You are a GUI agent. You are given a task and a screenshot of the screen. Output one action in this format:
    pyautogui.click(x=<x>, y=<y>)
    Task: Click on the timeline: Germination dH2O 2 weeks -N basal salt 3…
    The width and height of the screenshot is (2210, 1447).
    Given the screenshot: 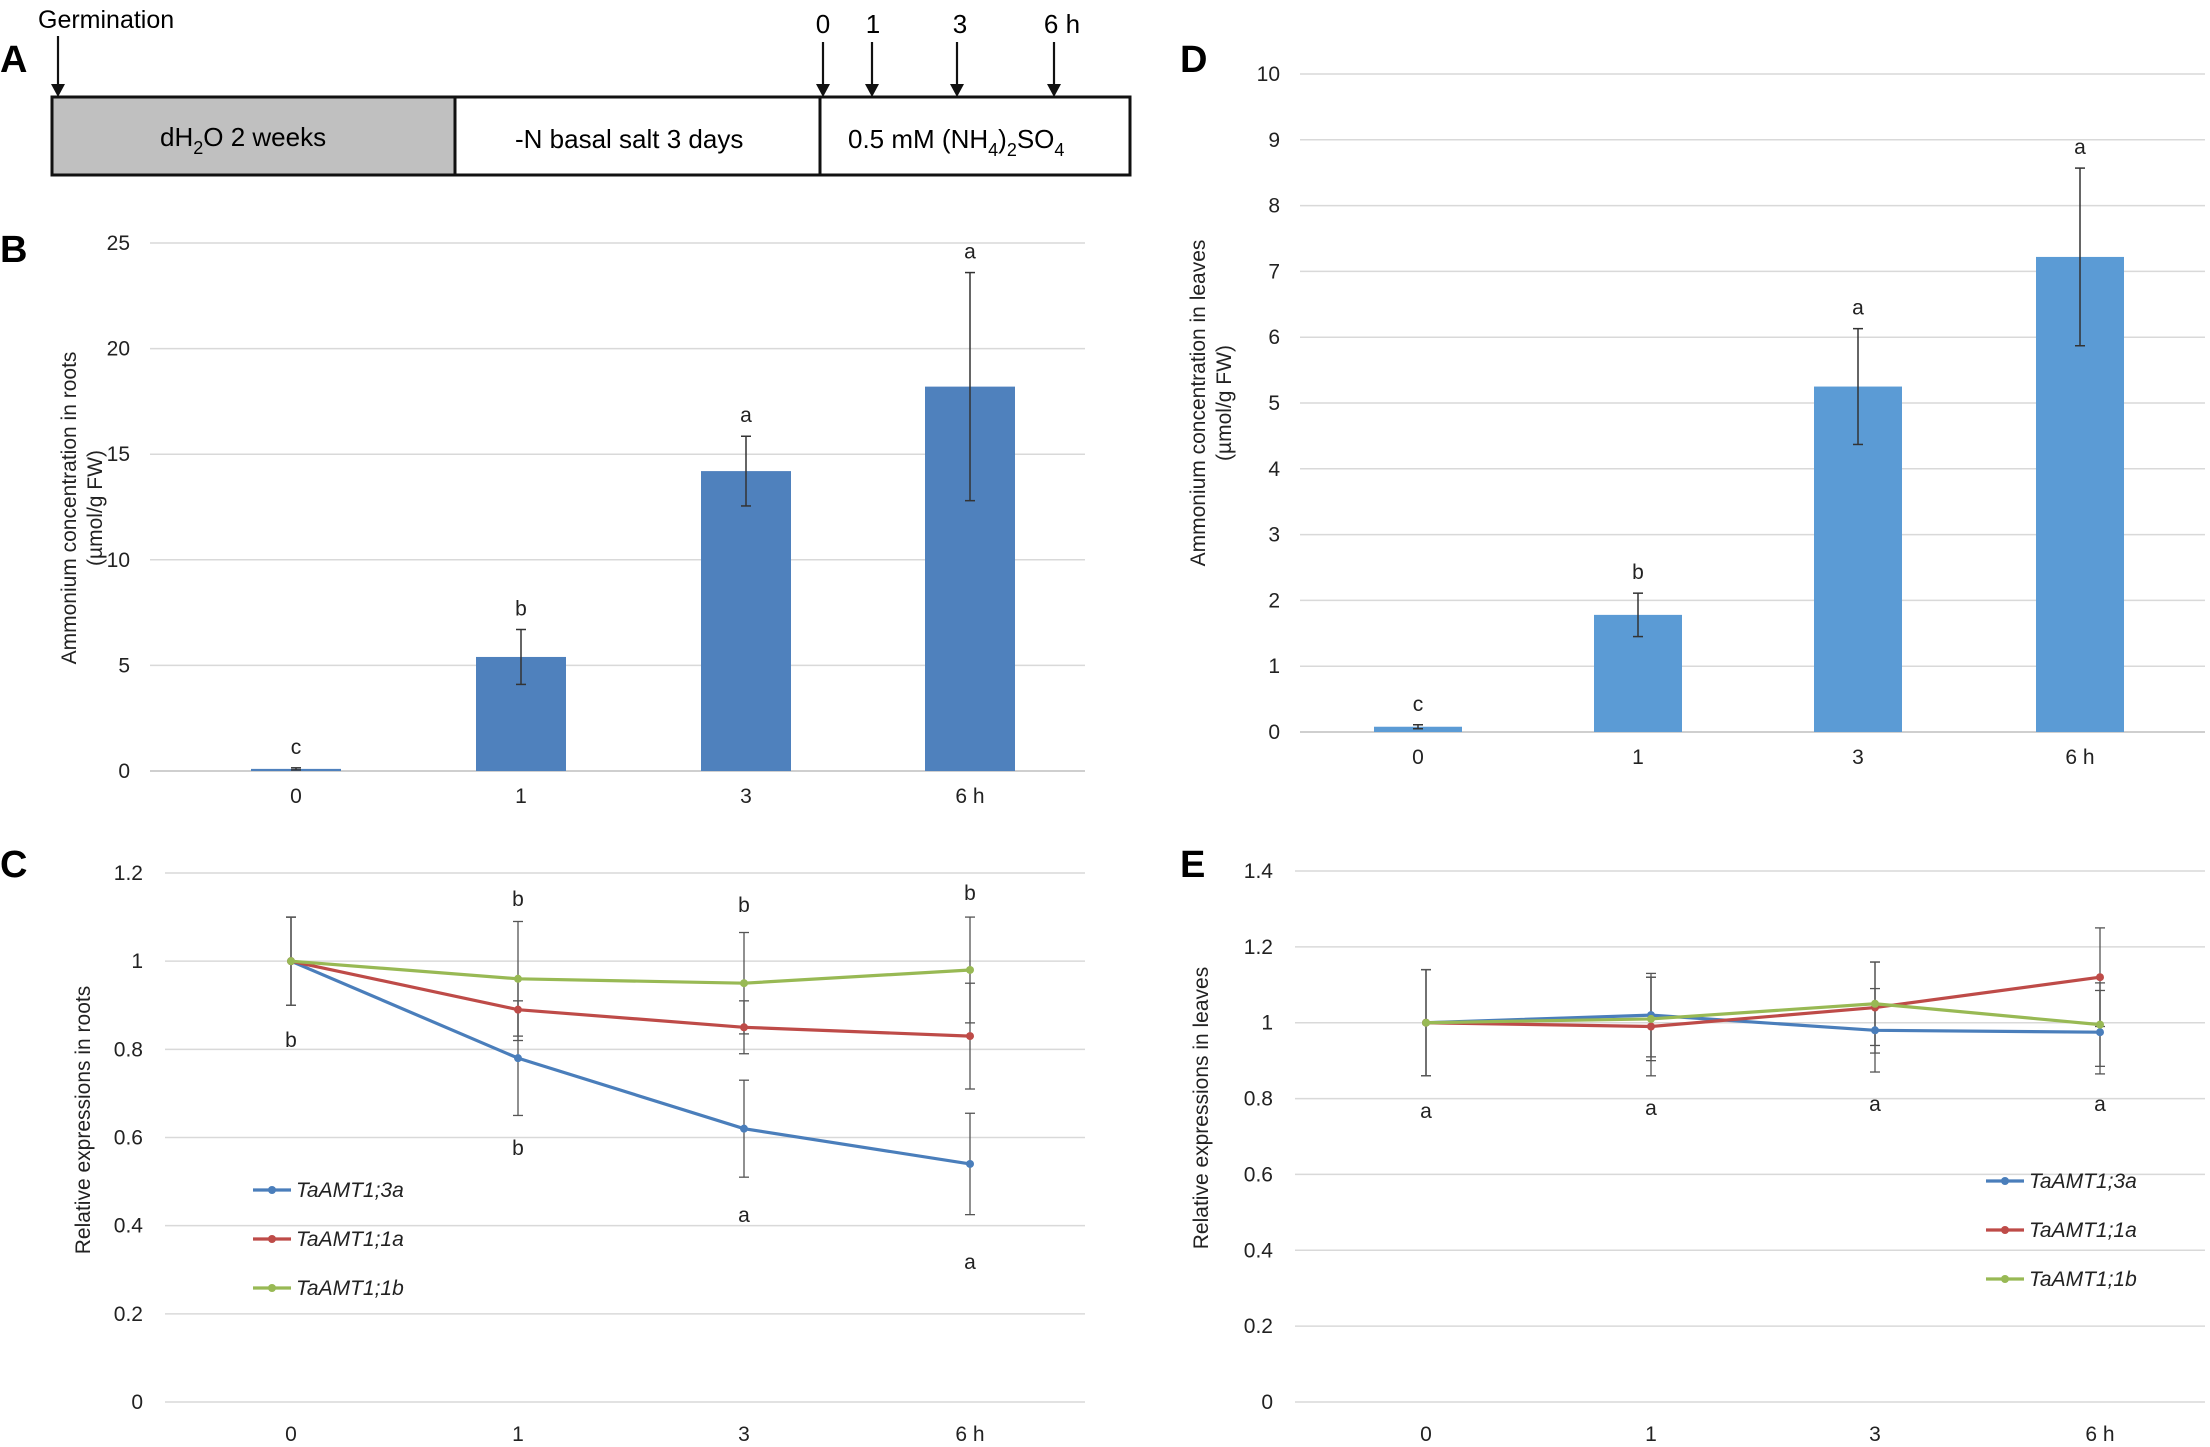 What is the action you would take?
    pyautogui.click(x=585, y=91)
    